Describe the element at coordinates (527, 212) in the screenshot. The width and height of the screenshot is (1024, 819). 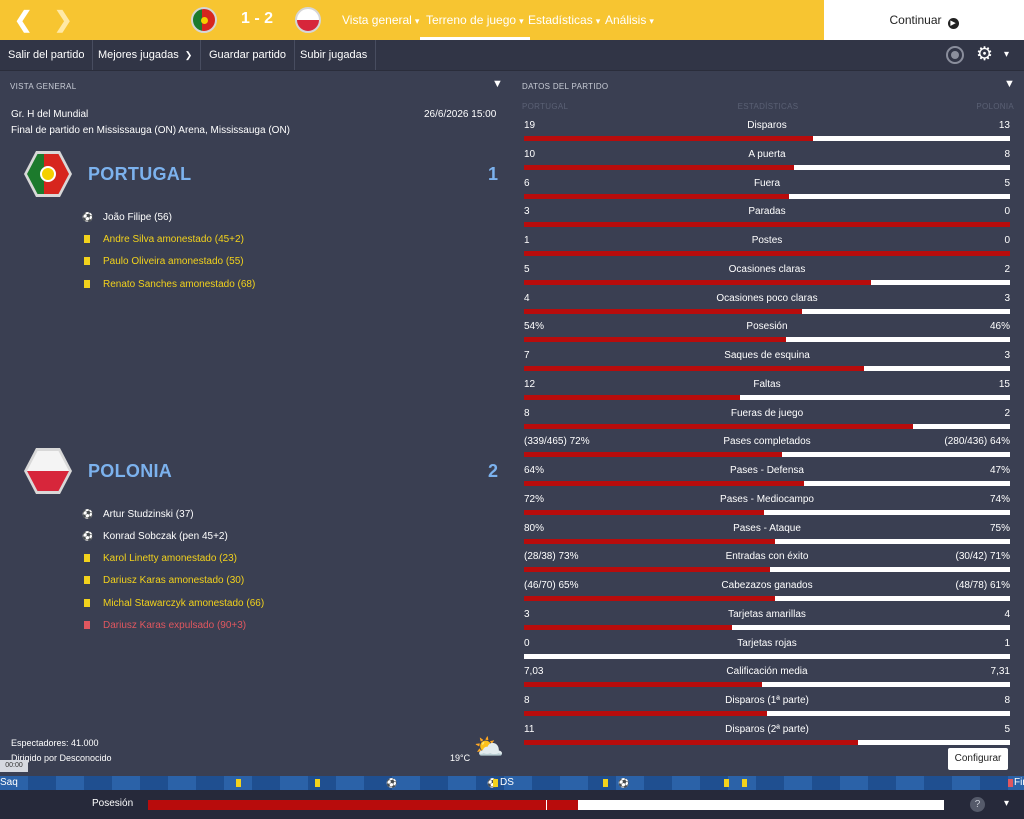
I see `stat-home-value: 3` at that location.